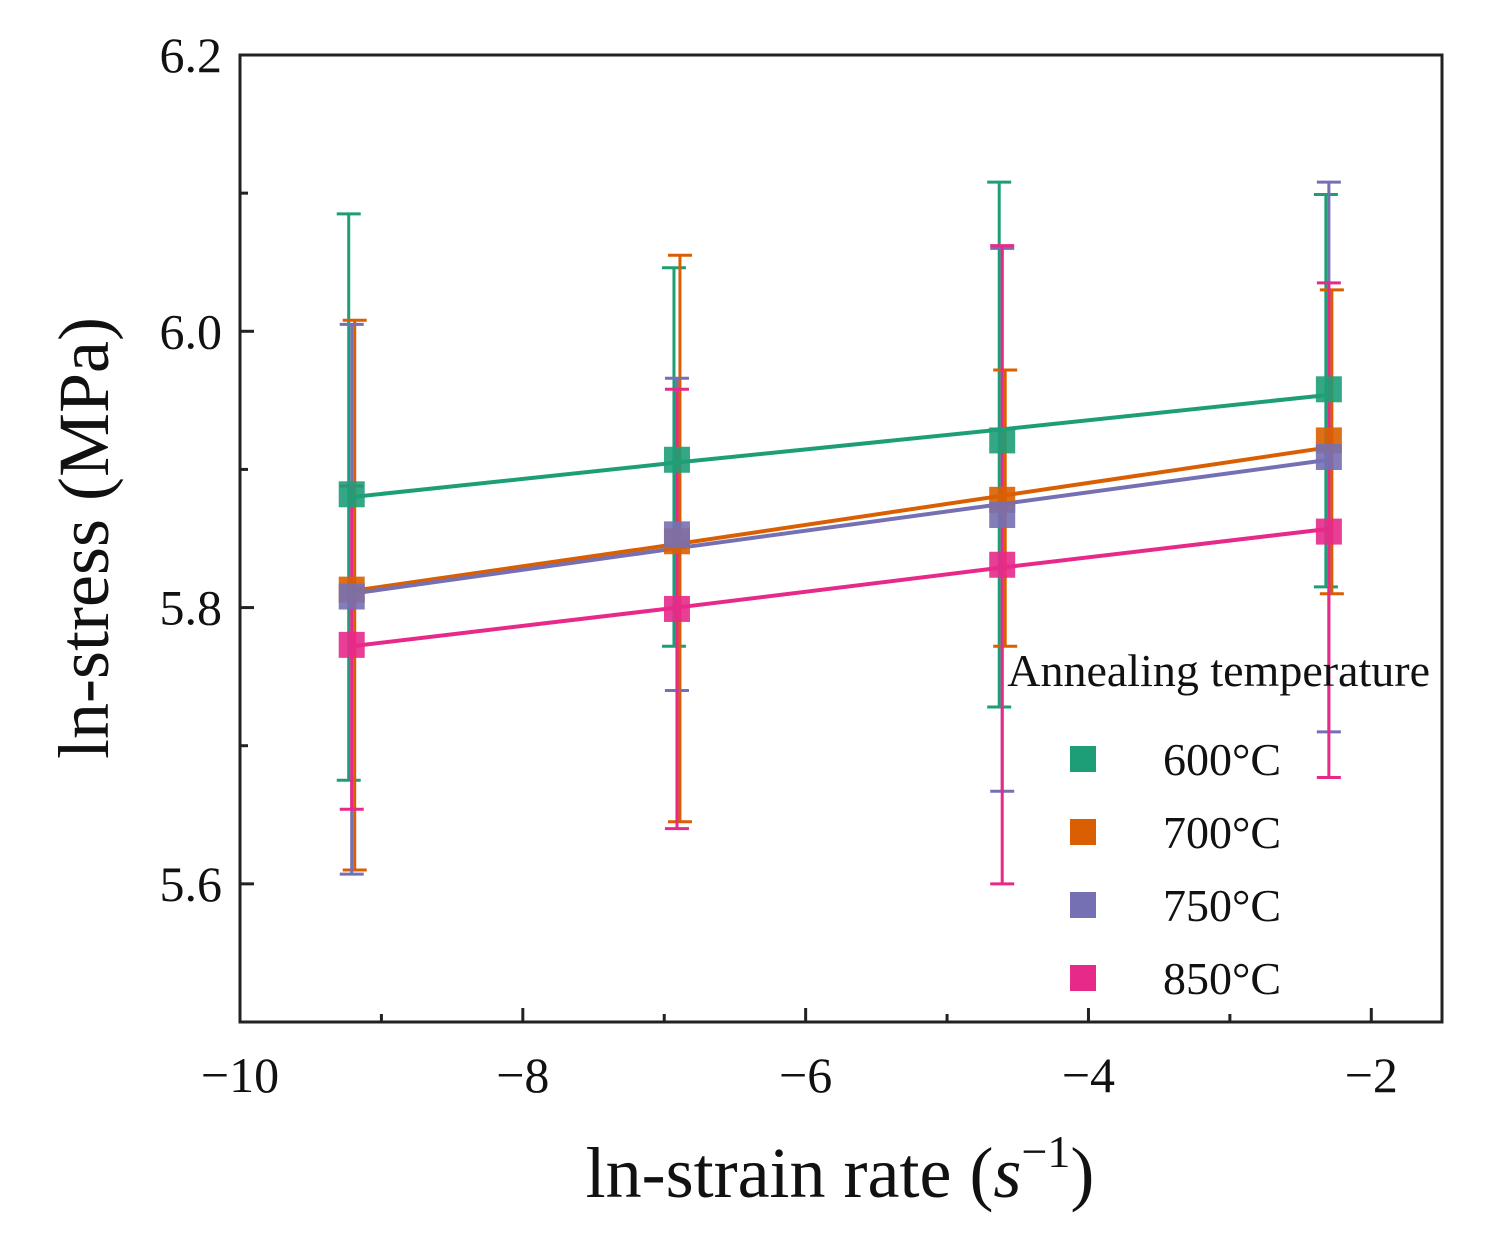  I want to click on fit-line-750c, so click(840, 526).